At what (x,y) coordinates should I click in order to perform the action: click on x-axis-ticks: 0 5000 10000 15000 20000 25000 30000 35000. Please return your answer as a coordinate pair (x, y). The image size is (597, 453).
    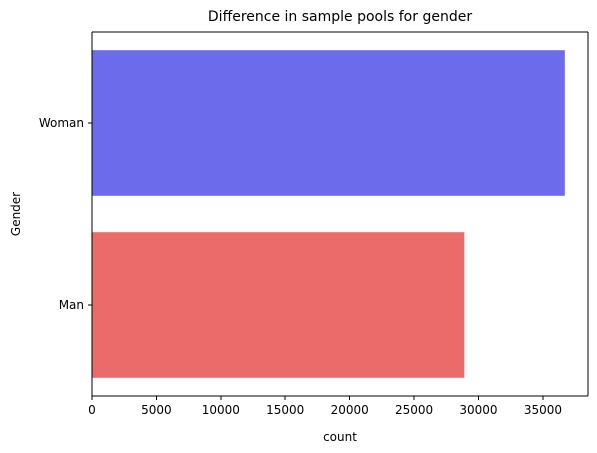
    Looking at the image, I should click on (325, 406).